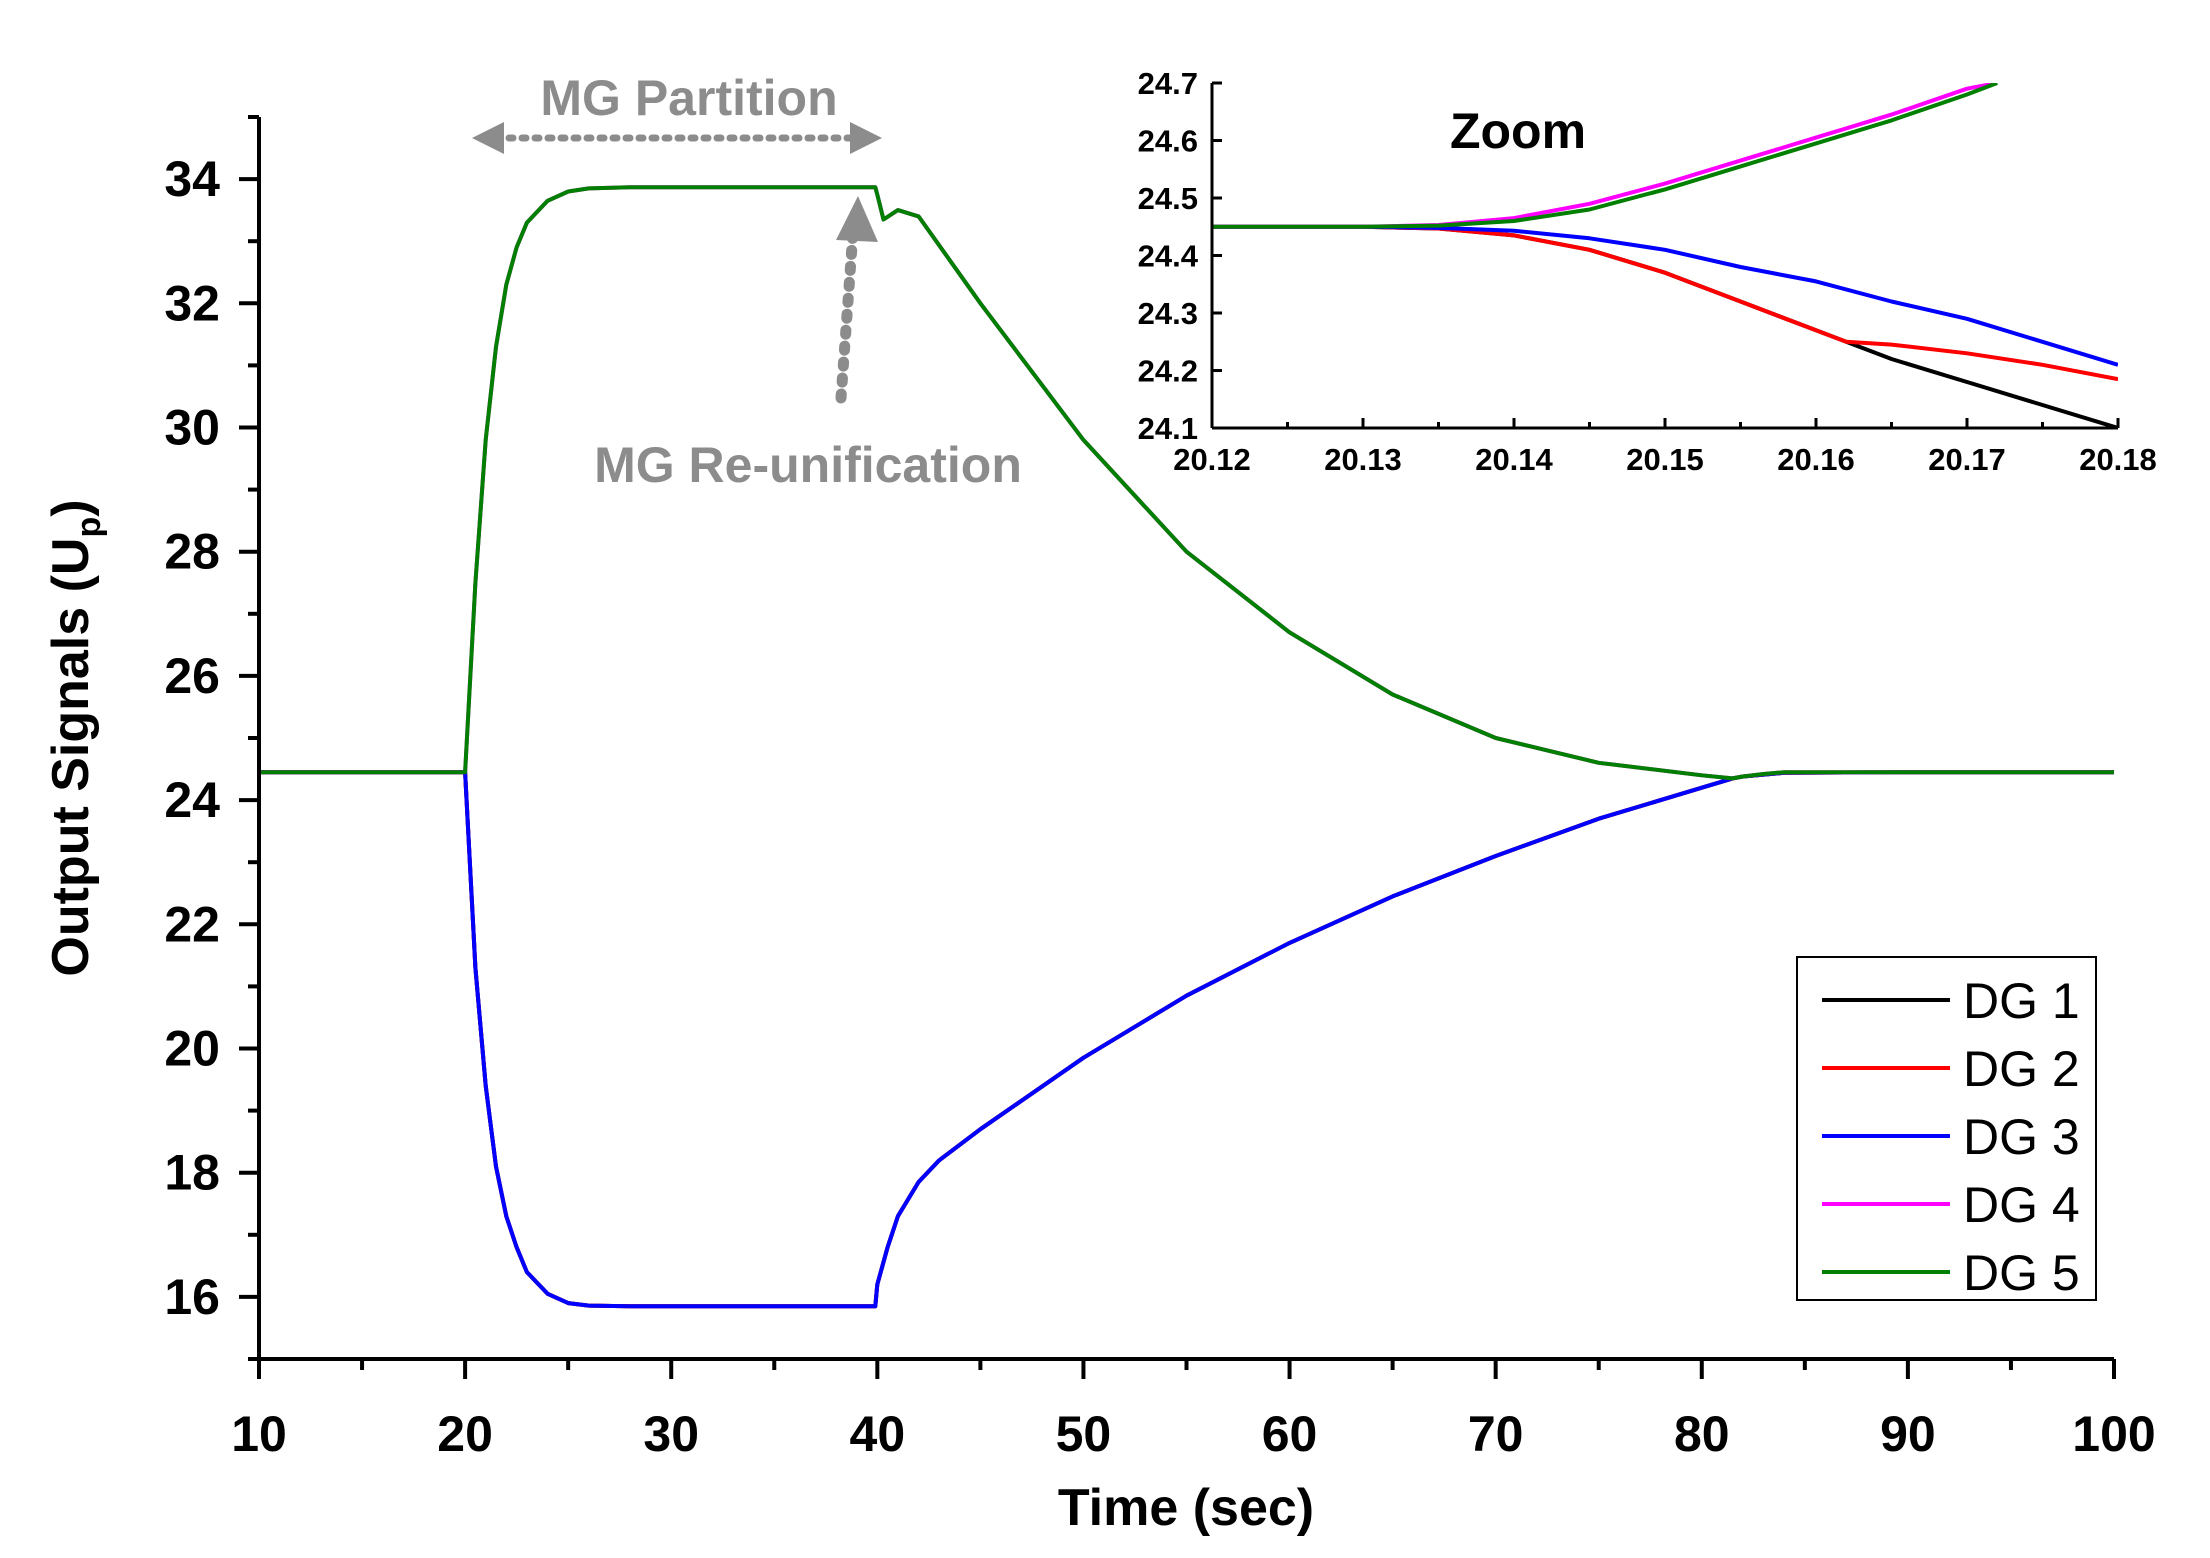 The height and width of the screenshot is (1558, 2210). I want to click on zoom-x-tick-label: 20.15, so click(1665, 459).